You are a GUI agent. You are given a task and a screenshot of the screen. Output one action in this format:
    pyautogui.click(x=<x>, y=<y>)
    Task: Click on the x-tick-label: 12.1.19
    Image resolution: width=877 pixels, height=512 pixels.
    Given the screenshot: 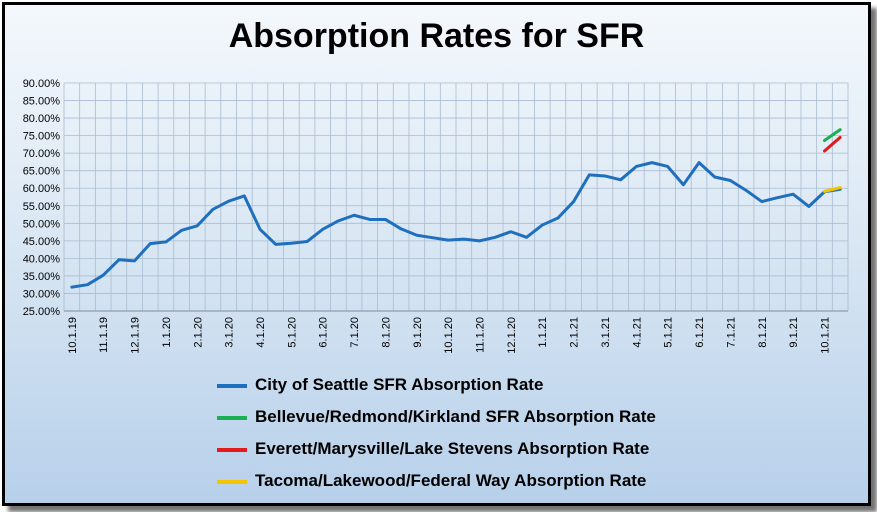 What is the action you would take?
    pyautogui.click(x=136, y=335)
    